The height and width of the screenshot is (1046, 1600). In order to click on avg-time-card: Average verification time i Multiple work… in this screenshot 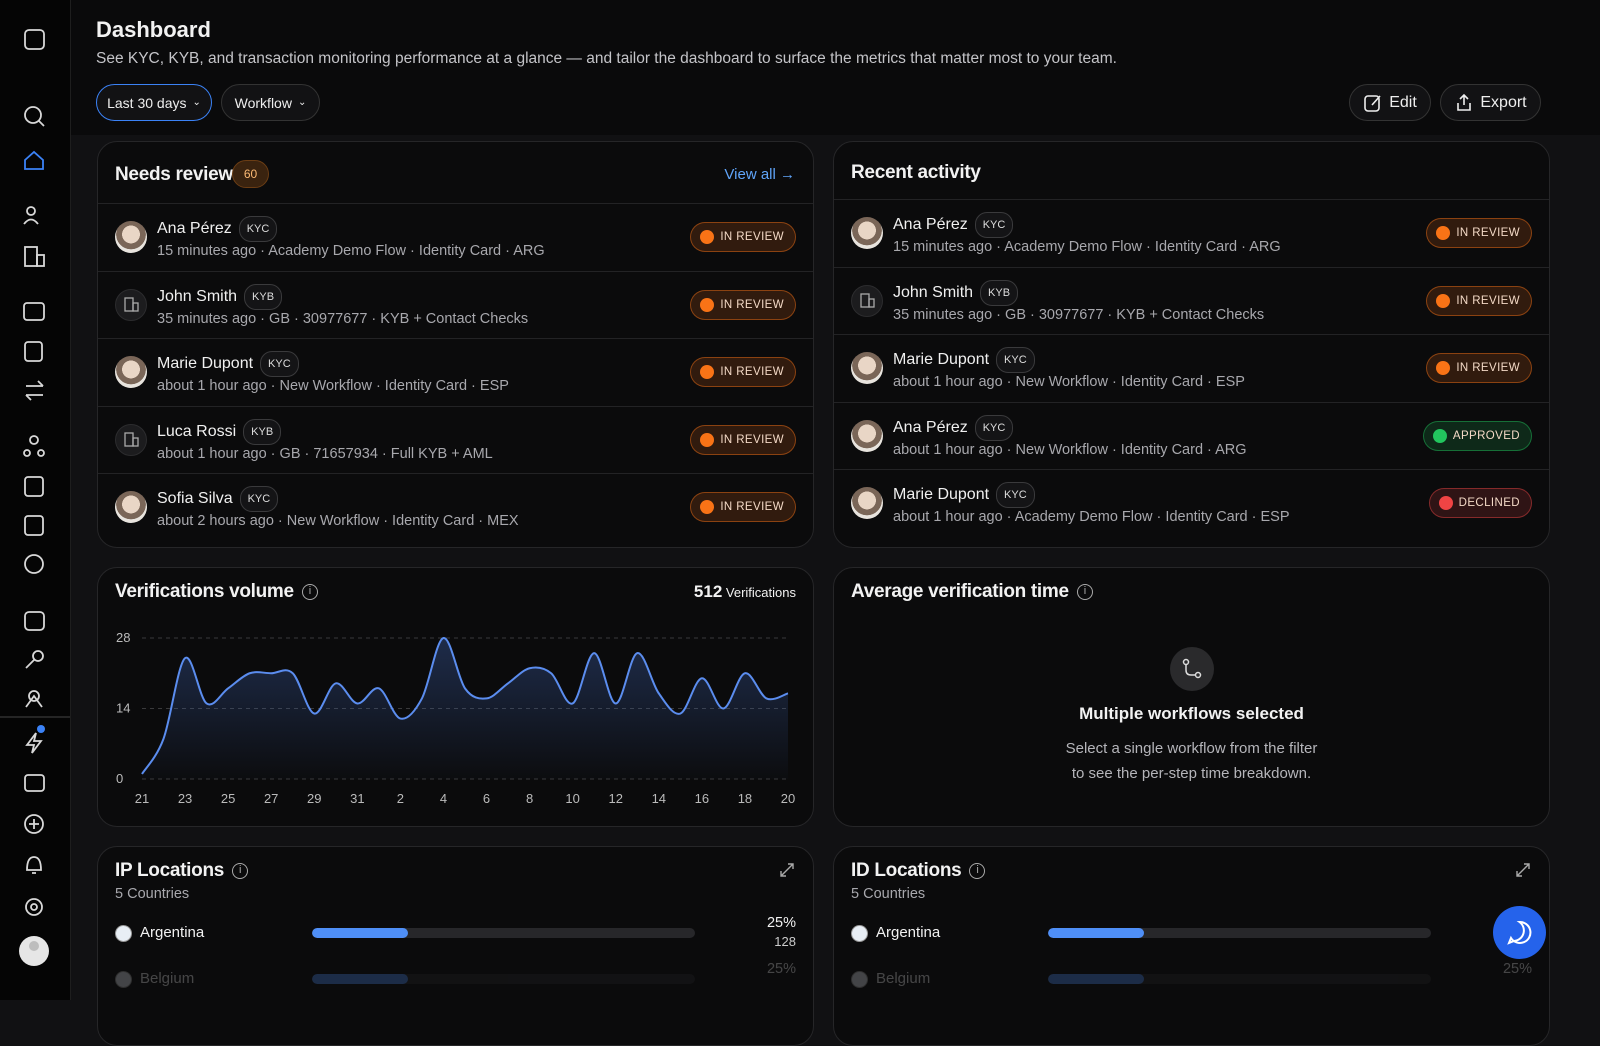, I will do `click(1191, 697)`.